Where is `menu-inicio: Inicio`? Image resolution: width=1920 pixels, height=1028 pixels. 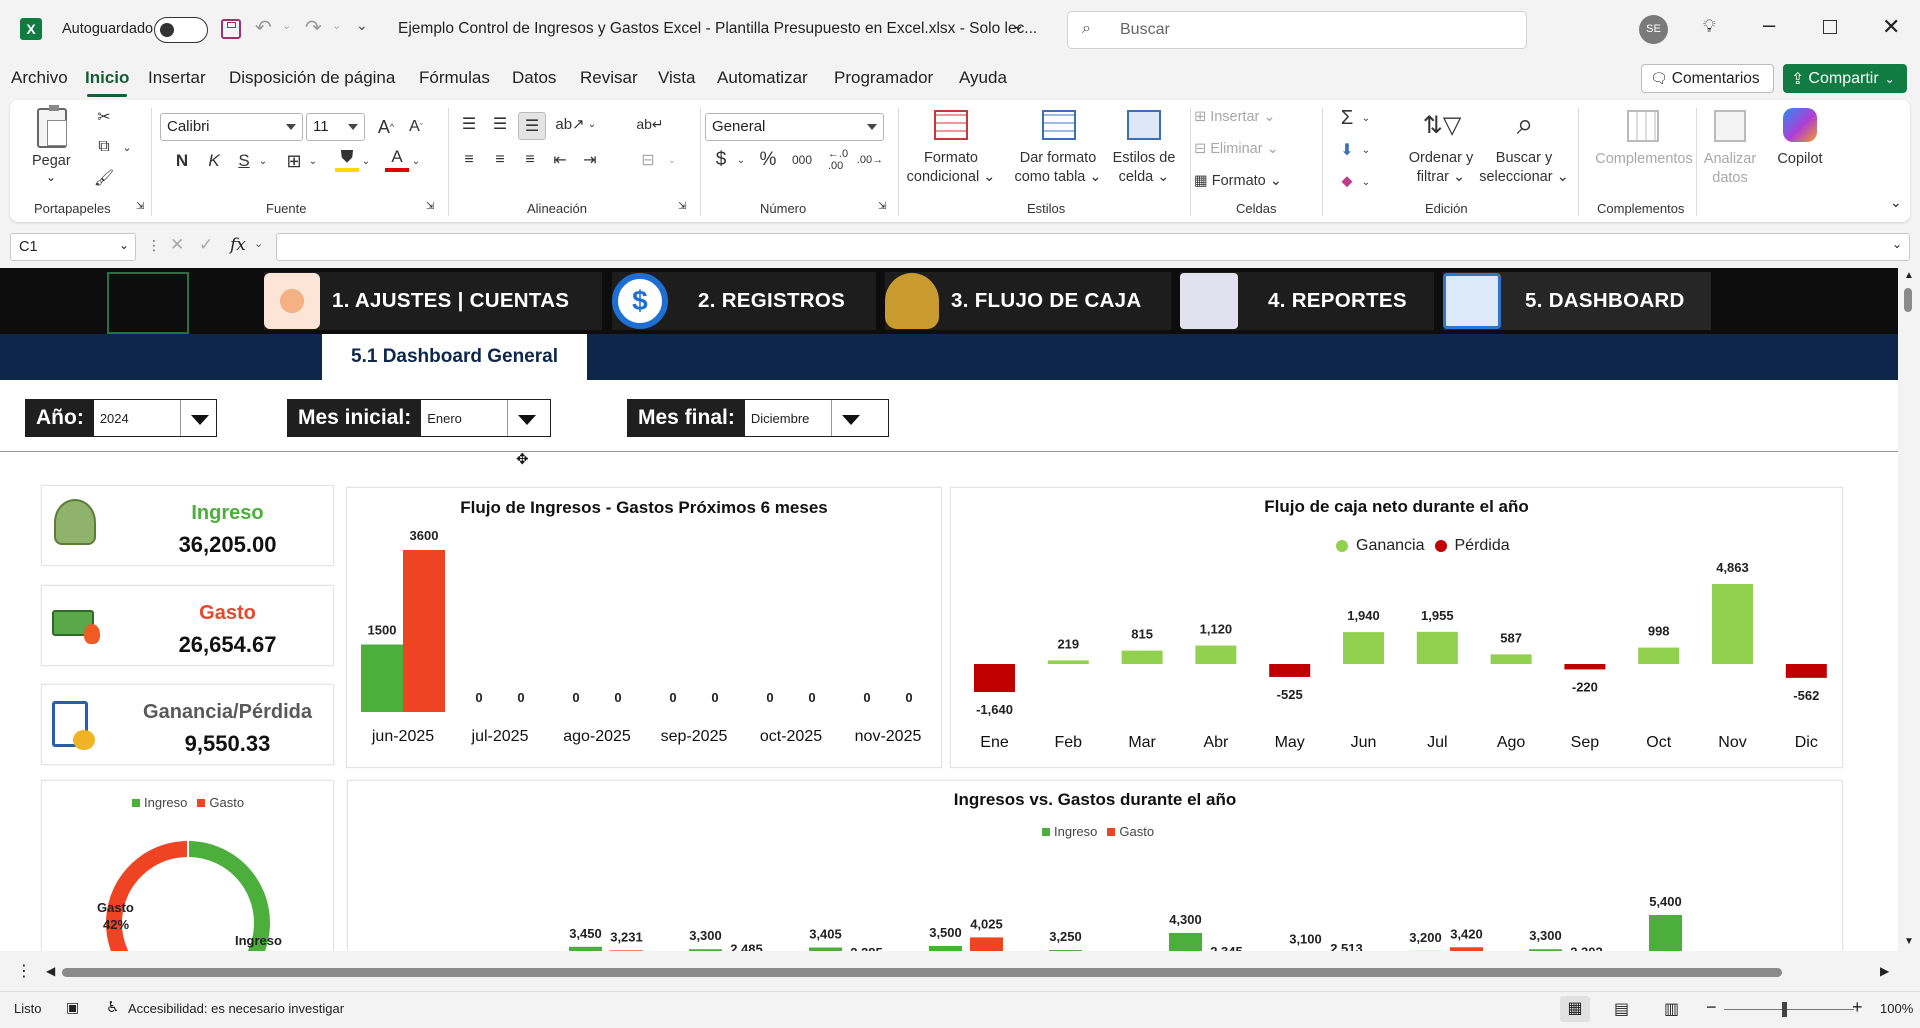 menu-inicio: Inicio is located at coordinates (107, 82).